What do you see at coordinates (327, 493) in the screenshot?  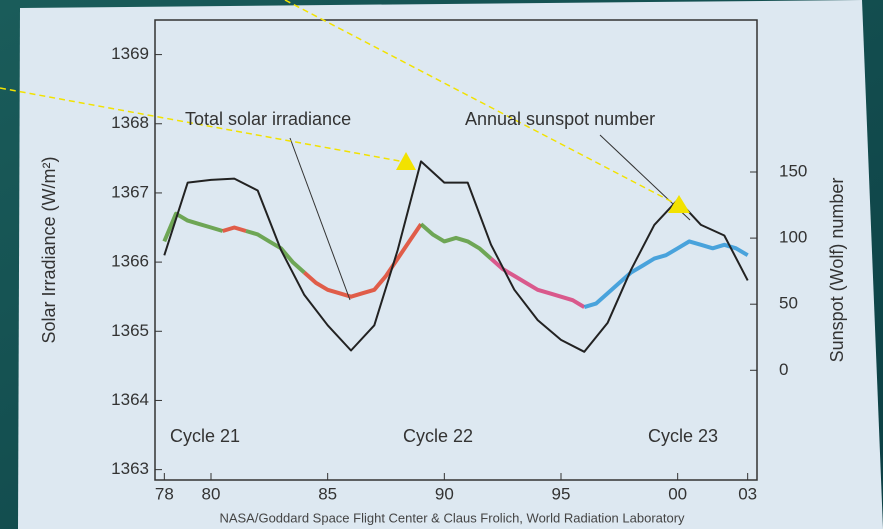 I see `x-tick-label: 85` at bounding box center [327, 493].